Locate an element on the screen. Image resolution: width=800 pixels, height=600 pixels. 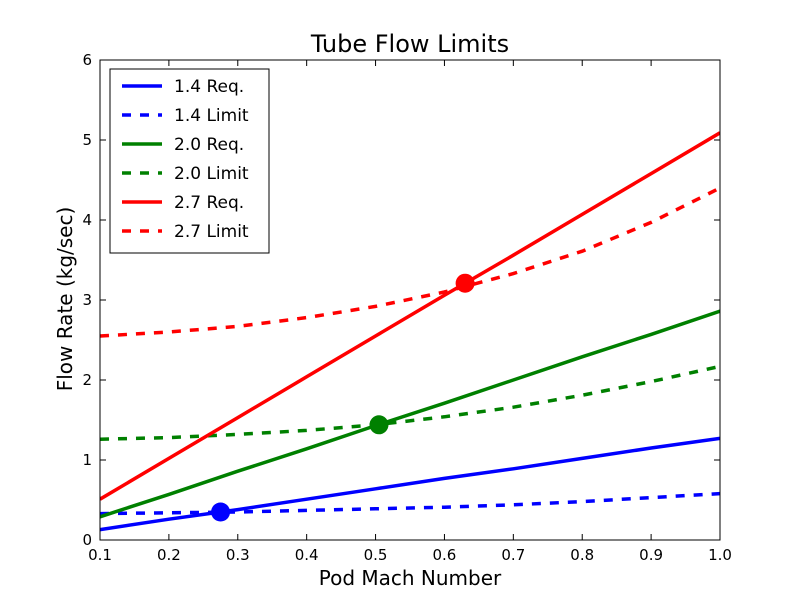
x-tick-label: 0.9 is located at coordinates (651, 555).